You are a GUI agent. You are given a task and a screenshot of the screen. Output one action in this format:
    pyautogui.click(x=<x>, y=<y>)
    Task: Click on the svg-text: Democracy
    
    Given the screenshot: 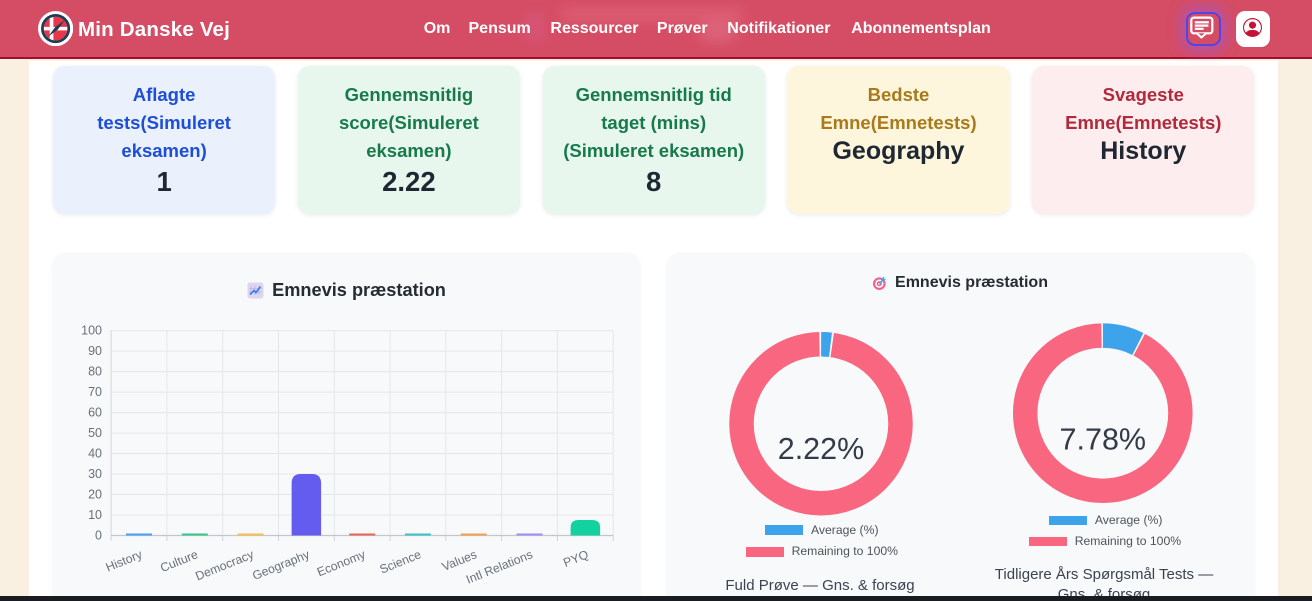 What is the action you would take?
    pyautogui.click(x=224, y=565)
    